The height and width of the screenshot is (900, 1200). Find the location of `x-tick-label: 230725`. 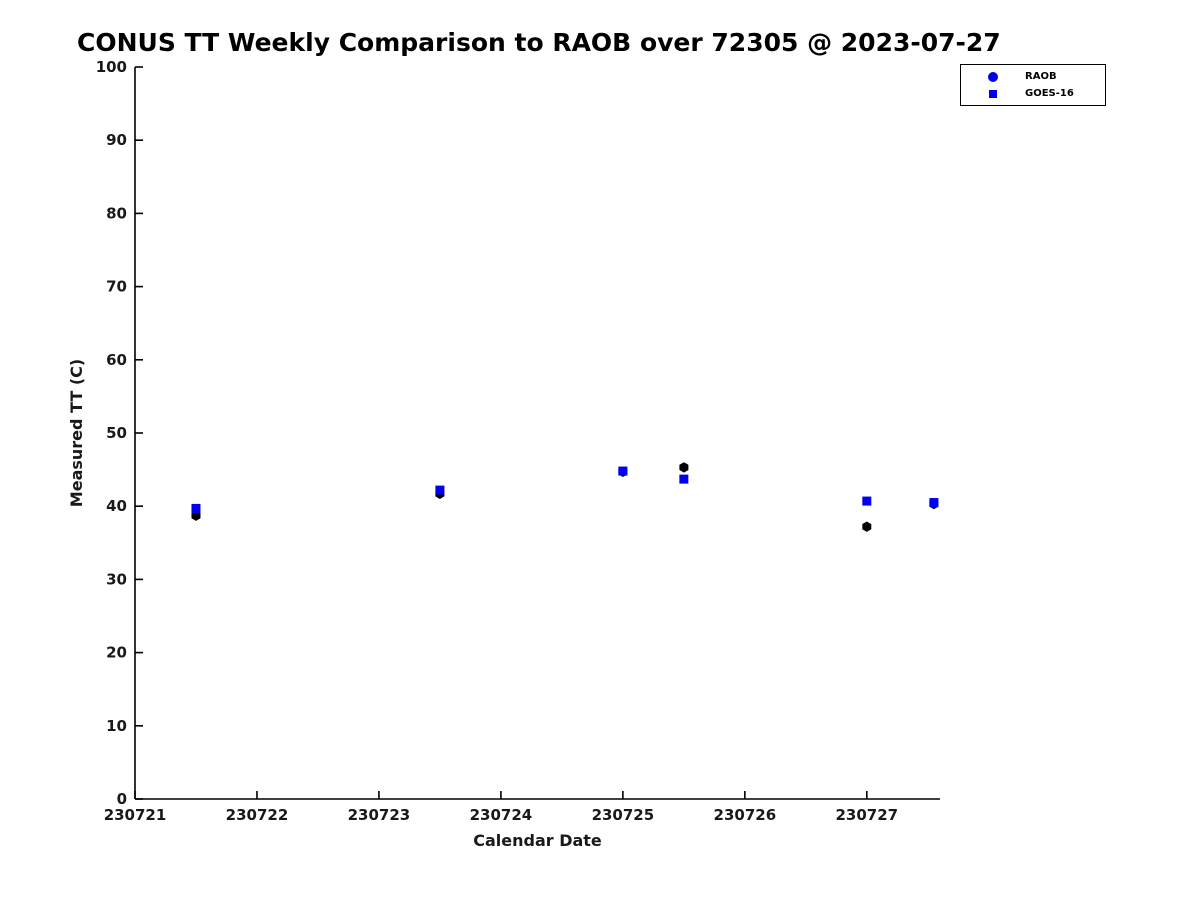

x-tick-label: 230725 is located at coordinates (623, 815).